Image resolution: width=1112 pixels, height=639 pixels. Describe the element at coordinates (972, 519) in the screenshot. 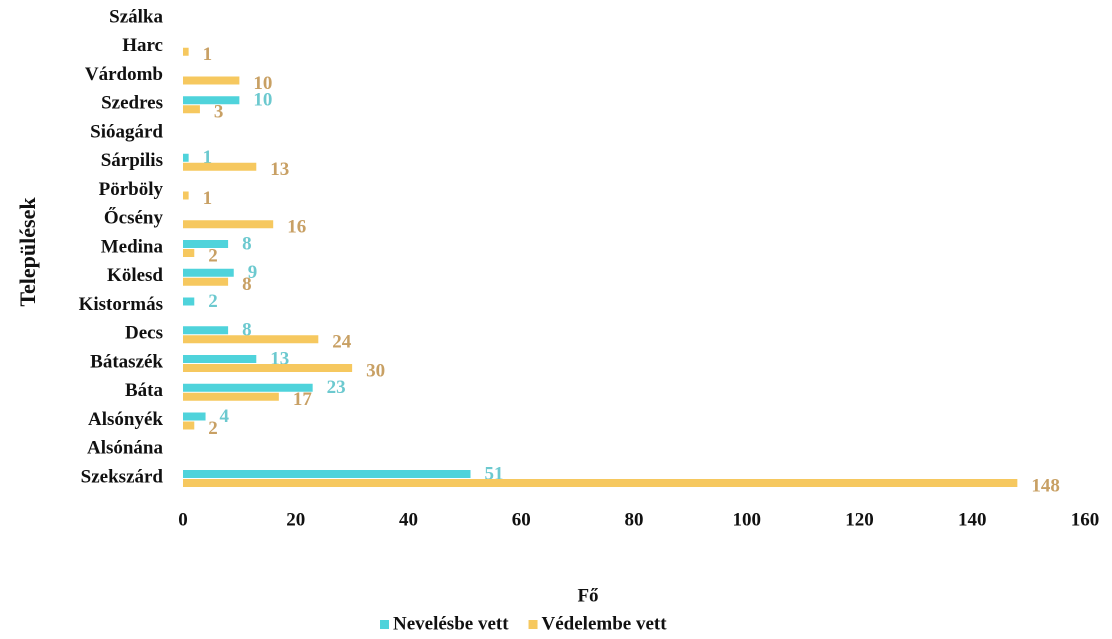

I see `x-tick-label: 140` at that location.